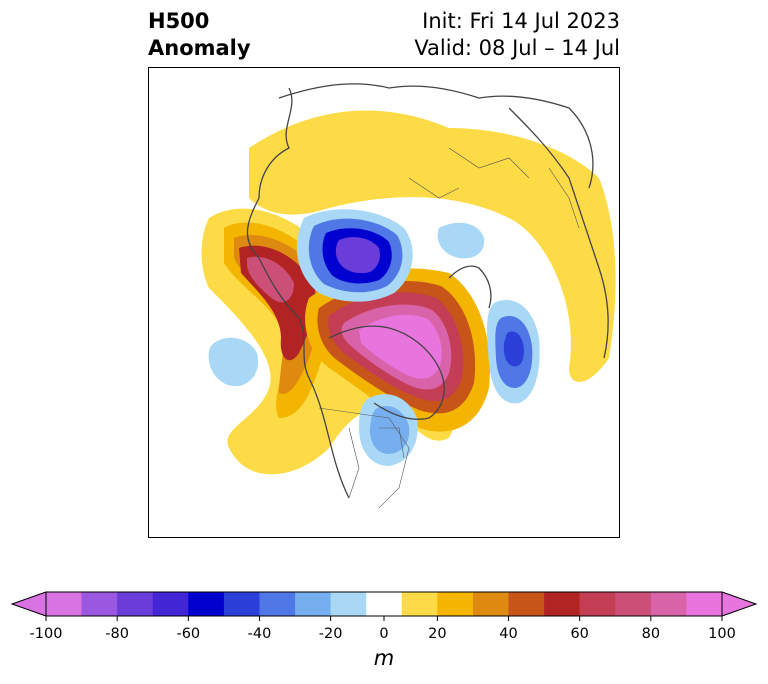 This screenshot has width=768, height=684. Describe the element at coordinates (389, 430) in the screenshot. I see `anomaly-contour-minus30-greatlakes` at that location.